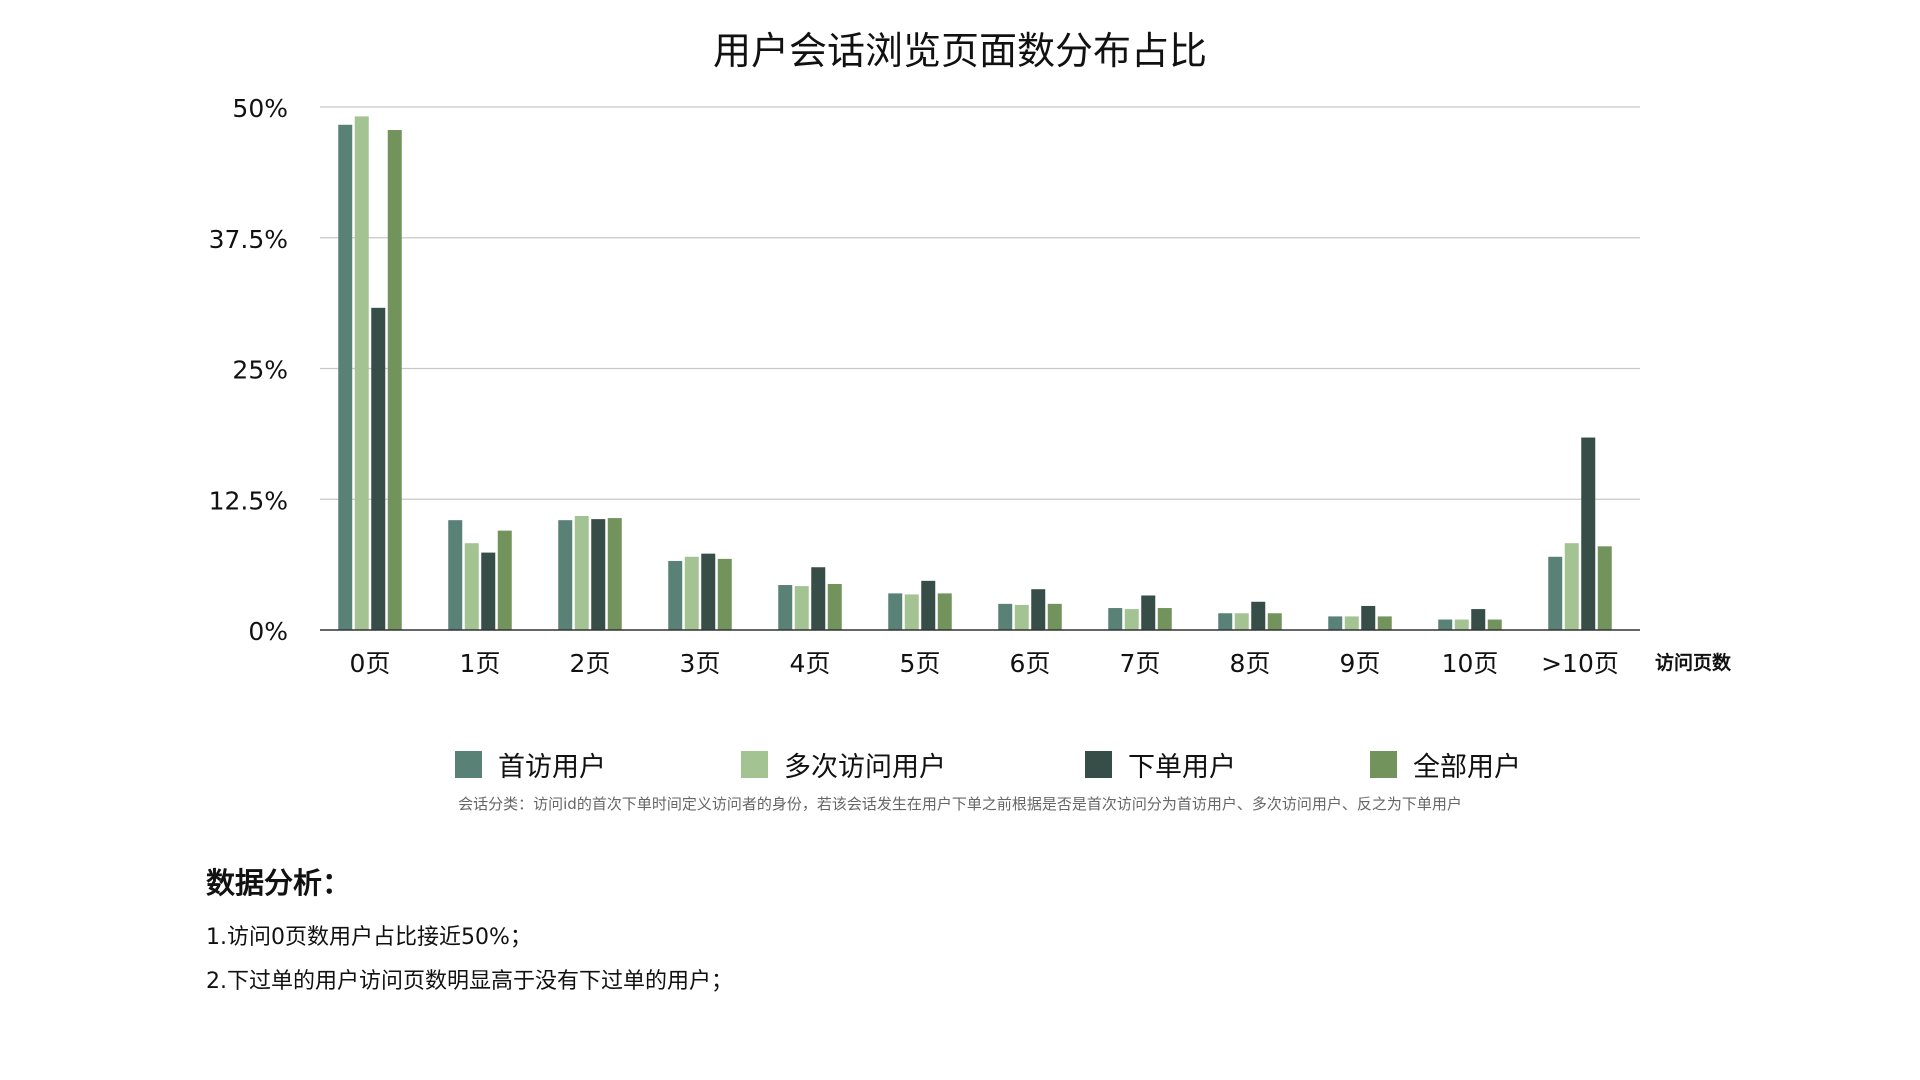  Describe the element at coordinates (248, 239) in the screenshot. I see `y-tick-label: 37.5%` at that location.